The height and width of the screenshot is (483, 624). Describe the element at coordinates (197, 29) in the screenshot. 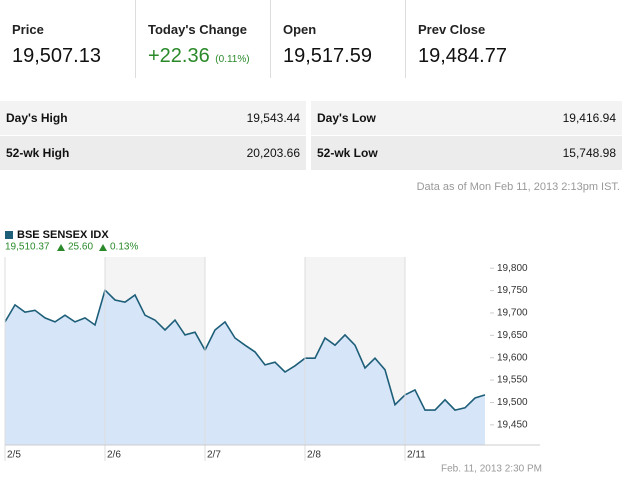

I see `label: Today's Change` at that location.